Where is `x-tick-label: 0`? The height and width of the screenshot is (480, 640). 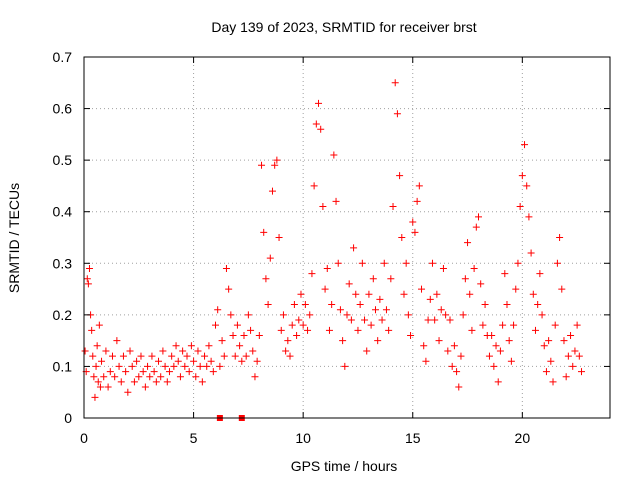 x-tick-label: 0 is located at coordinates (84, 438).